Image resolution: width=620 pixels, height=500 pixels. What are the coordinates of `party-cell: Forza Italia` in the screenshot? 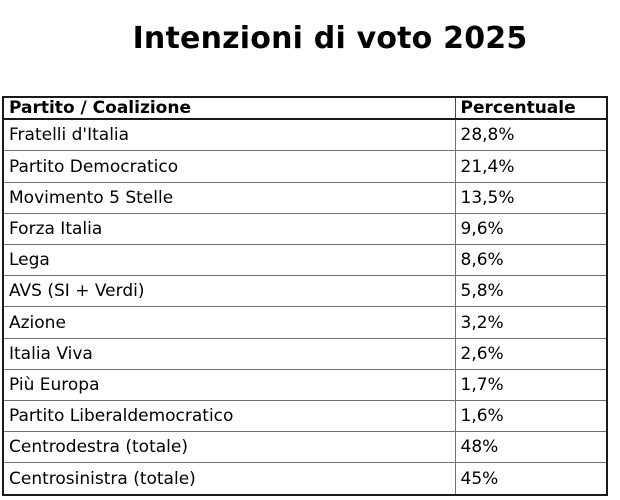 It's located at (229, 229).